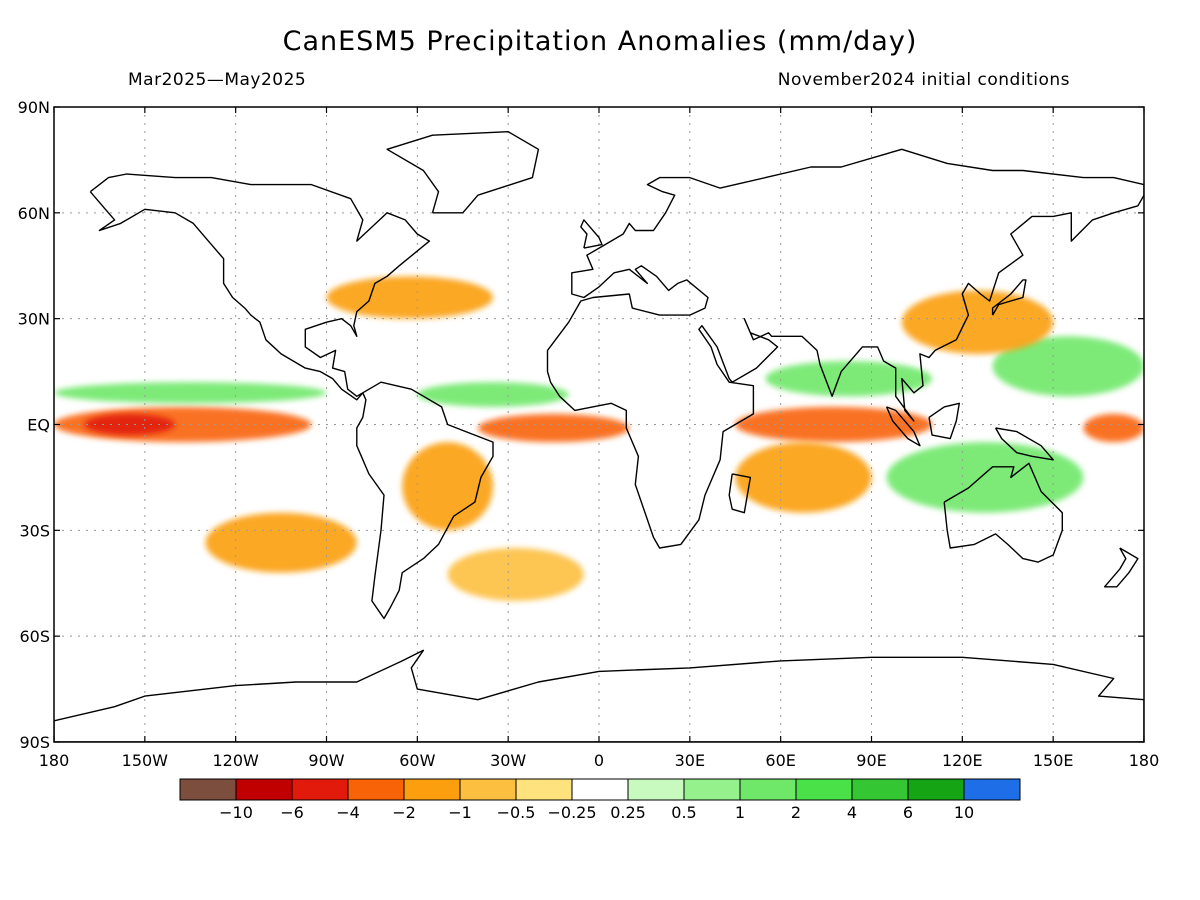 This screenshot has width=1200, height=900. Describe the element at coordinates (599, 695) in the screenshot. I see `coastline-antarctica` at that location.